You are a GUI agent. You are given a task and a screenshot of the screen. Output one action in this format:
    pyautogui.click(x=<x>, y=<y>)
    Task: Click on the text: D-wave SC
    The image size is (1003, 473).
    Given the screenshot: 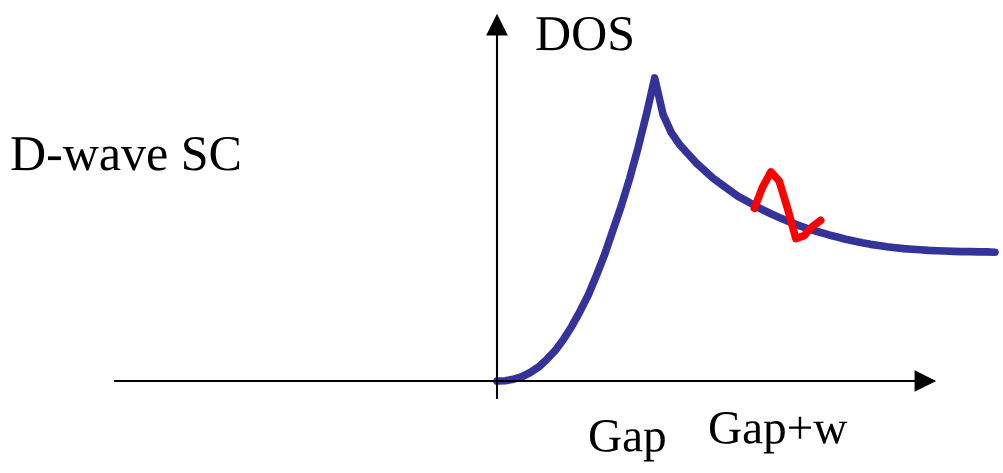 What is the action you would take?
    pyautogui.click(x=125, y=153)
    